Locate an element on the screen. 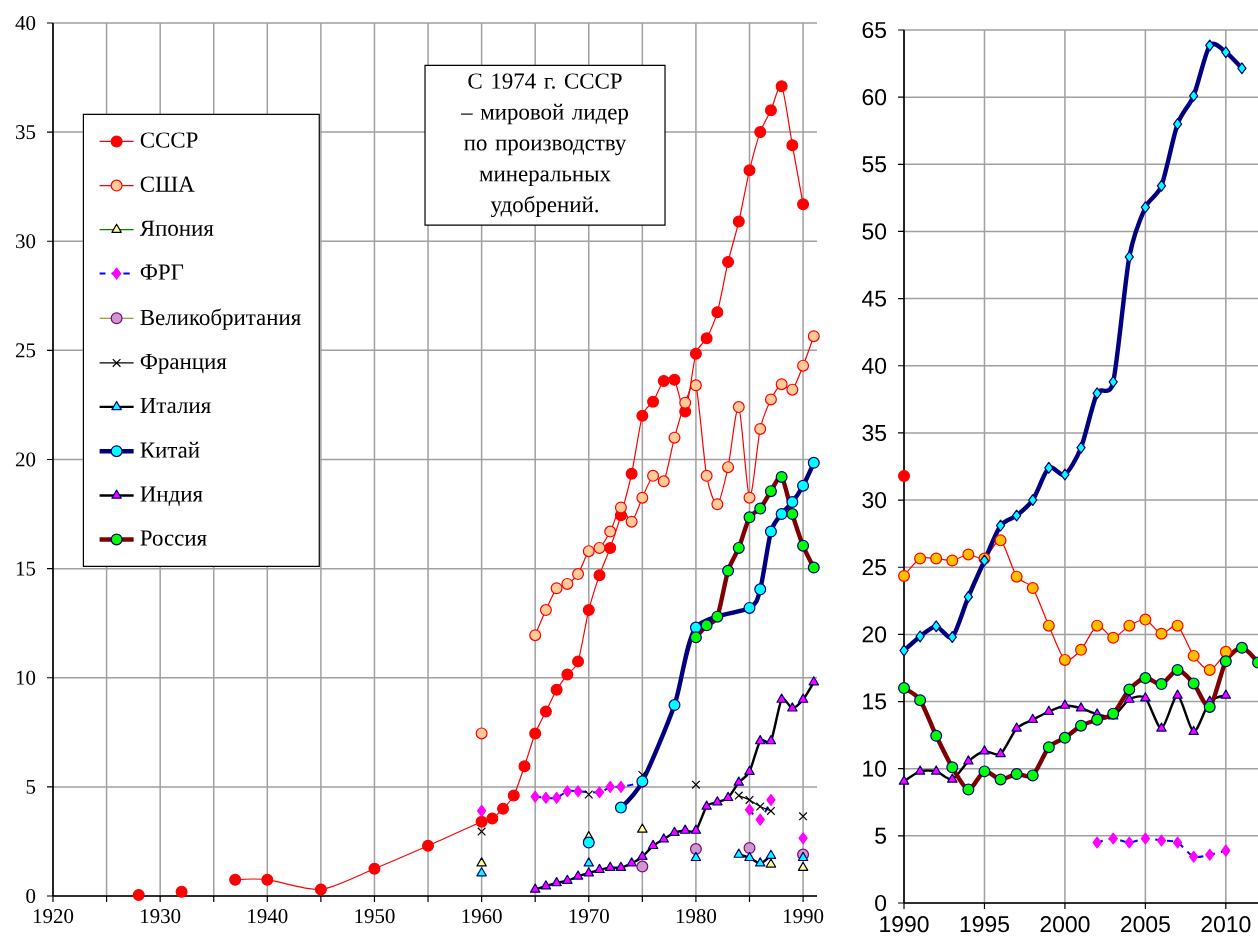 The height and width of the screenshot is (938, 1258). y-tick-label: 65 is located at coordinates (874, 30).